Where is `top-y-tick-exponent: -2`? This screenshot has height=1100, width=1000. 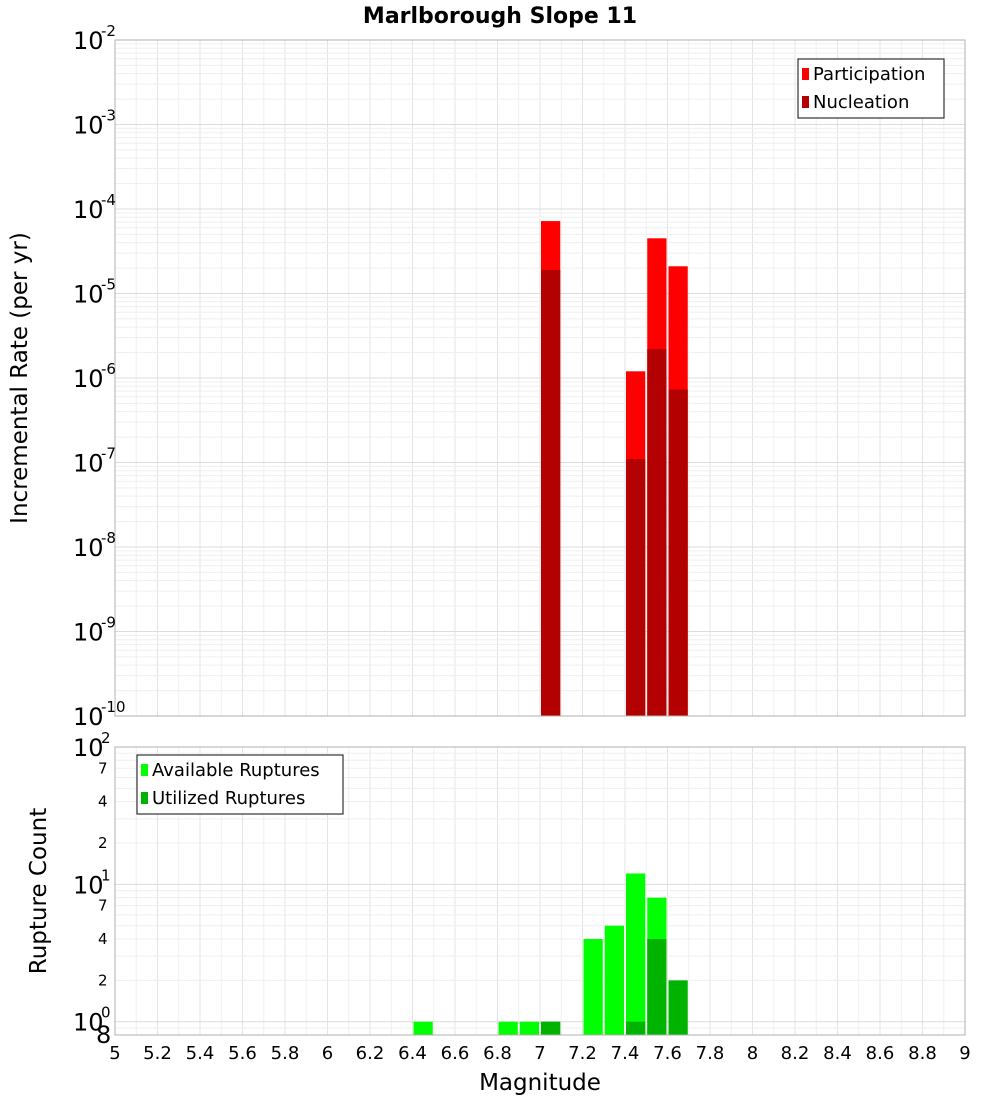
top-y-tick-exponent: -2 is located at coordinates (108, 31).